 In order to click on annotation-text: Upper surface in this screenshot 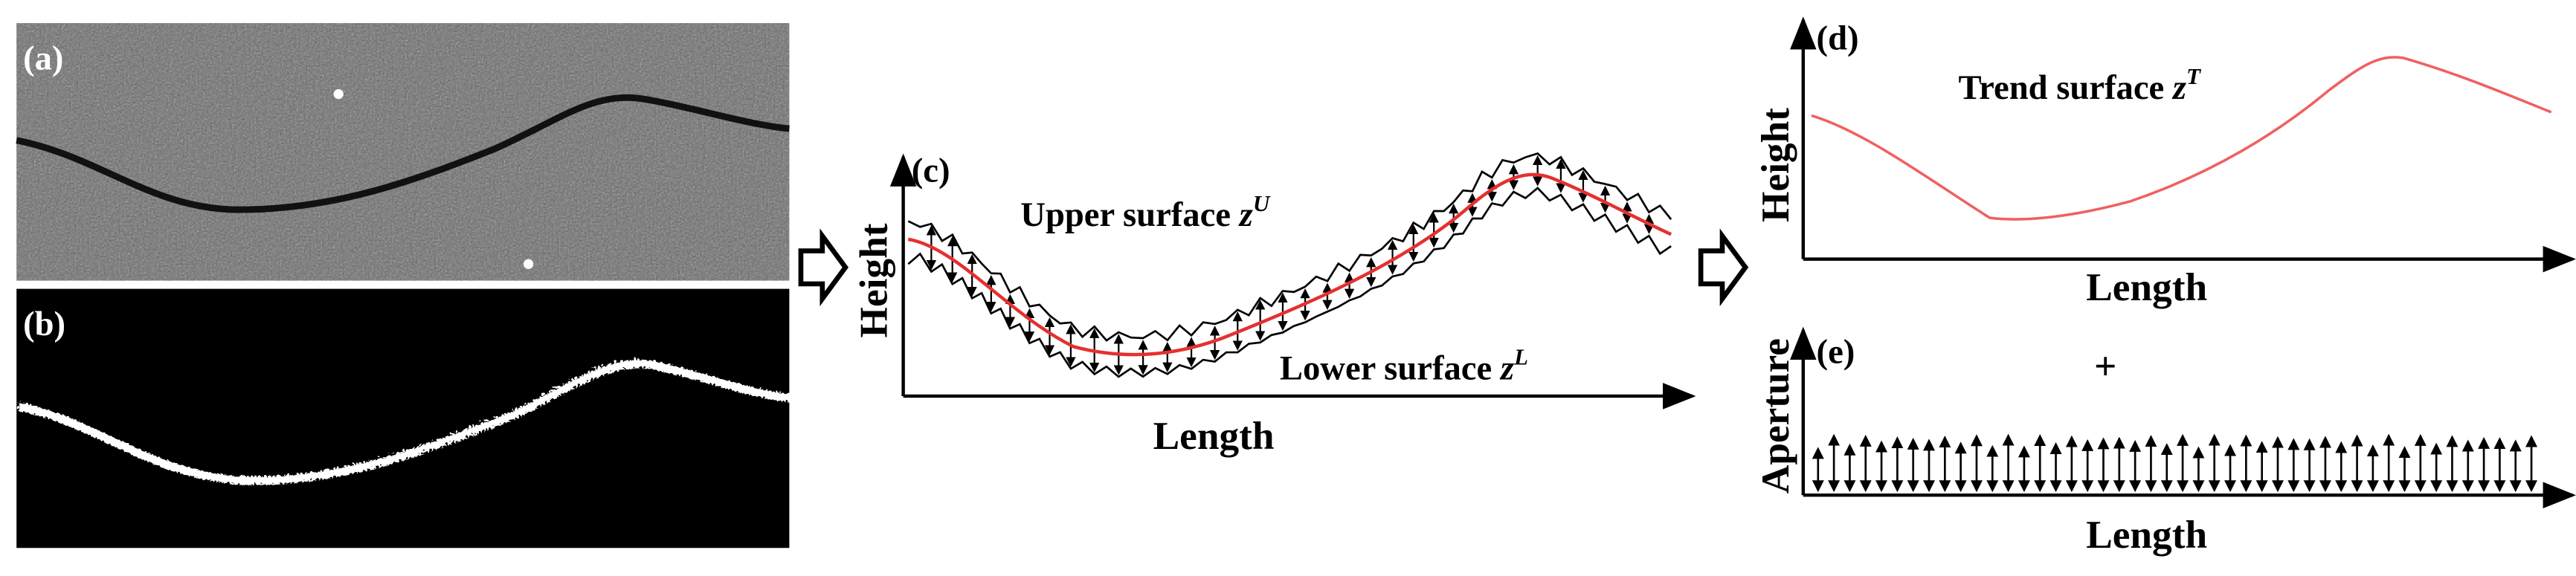, I will do `click(1125, 215)`.